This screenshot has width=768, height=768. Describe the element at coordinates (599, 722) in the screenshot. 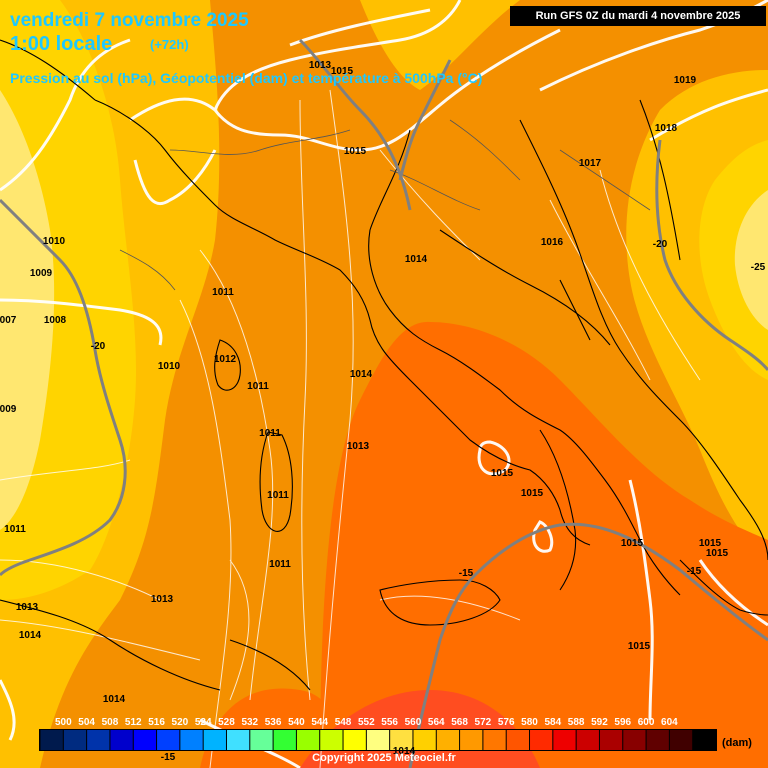

I see `legend-tick-label: 592` at that location.